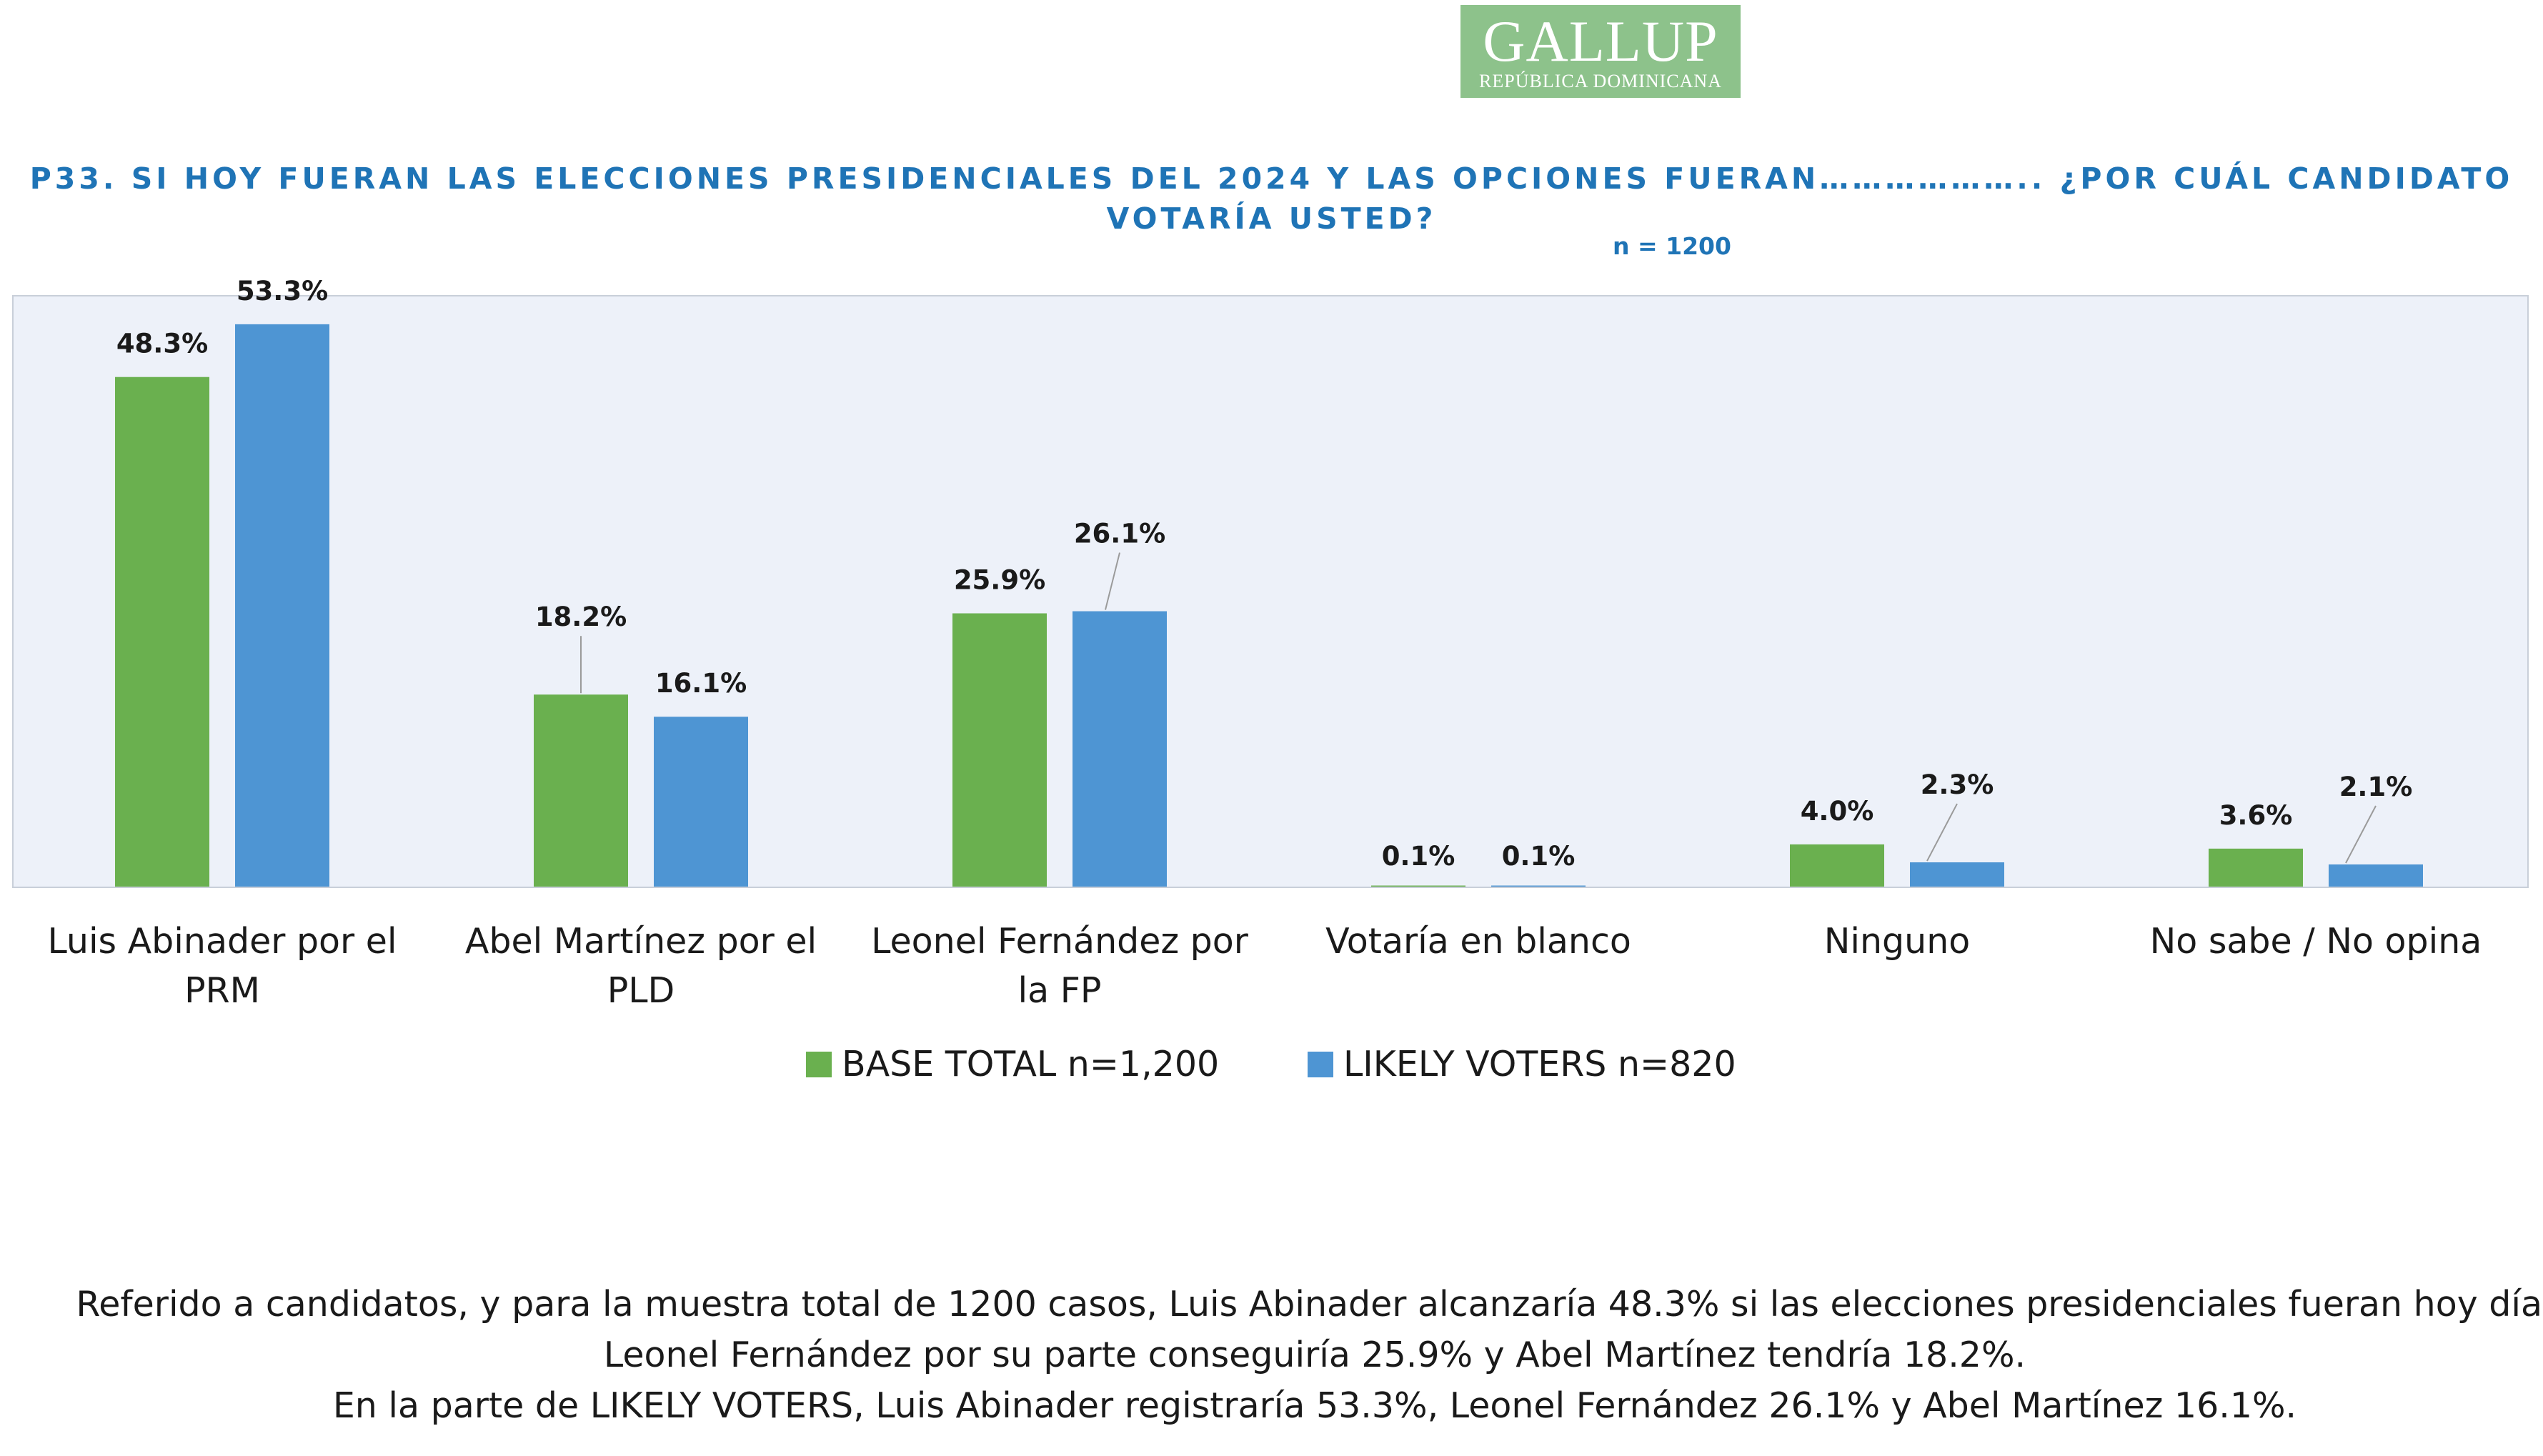 The height and width of the screenshot is (1456, 2543). I want to click on sample-size-note: n = 1200, so click(1672, 246).